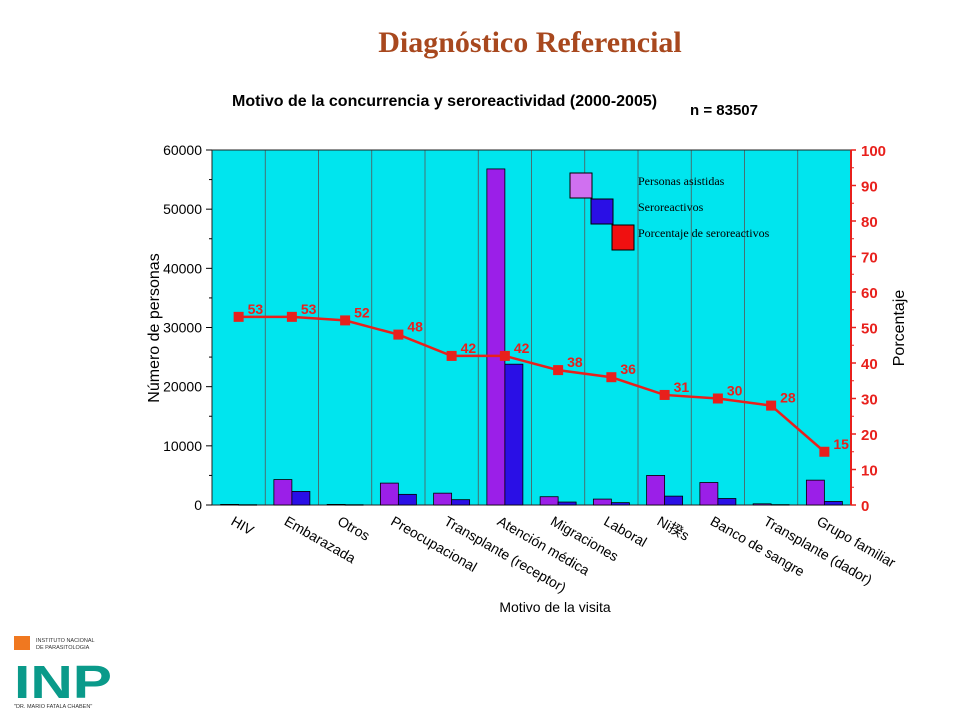 Image resolution: width=960 pixels, height=720 pixels. I want to click on y2-tick-label: 70, so click(869, 258).